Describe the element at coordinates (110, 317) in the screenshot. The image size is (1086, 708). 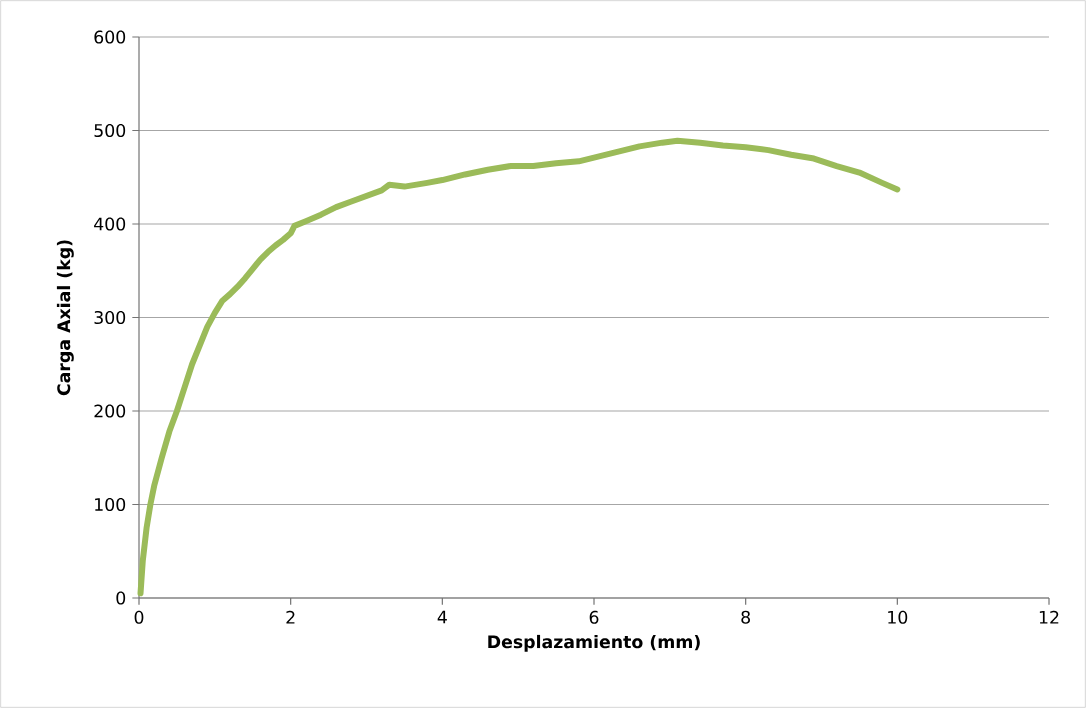
I see `y-tick-label: 300` at that location.